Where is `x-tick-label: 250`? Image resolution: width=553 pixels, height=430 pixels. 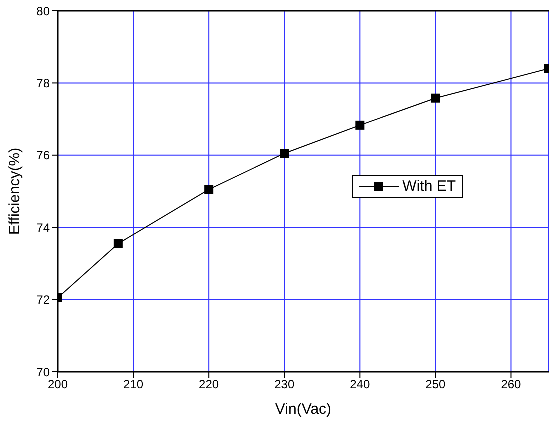
x-tick-label: 250 is located at coordinates (436, 385).